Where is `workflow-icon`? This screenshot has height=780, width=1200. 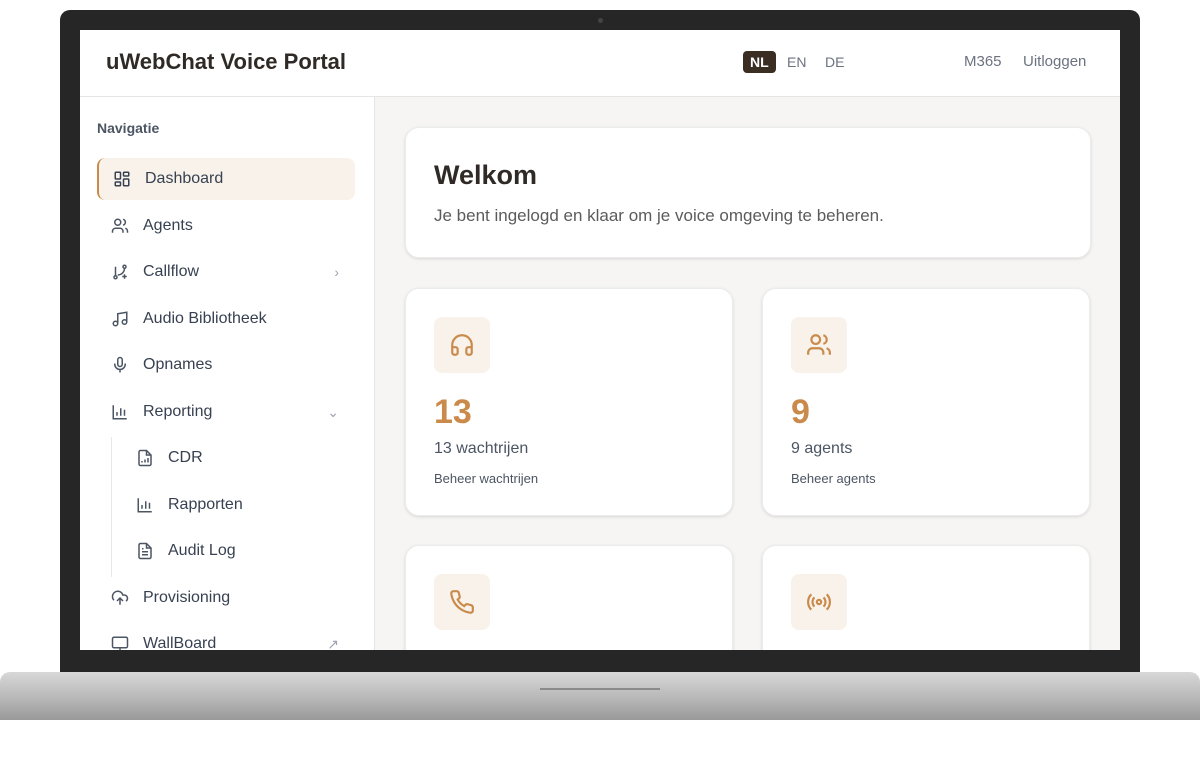 workflow-icon is located at coordinates (120, 272).